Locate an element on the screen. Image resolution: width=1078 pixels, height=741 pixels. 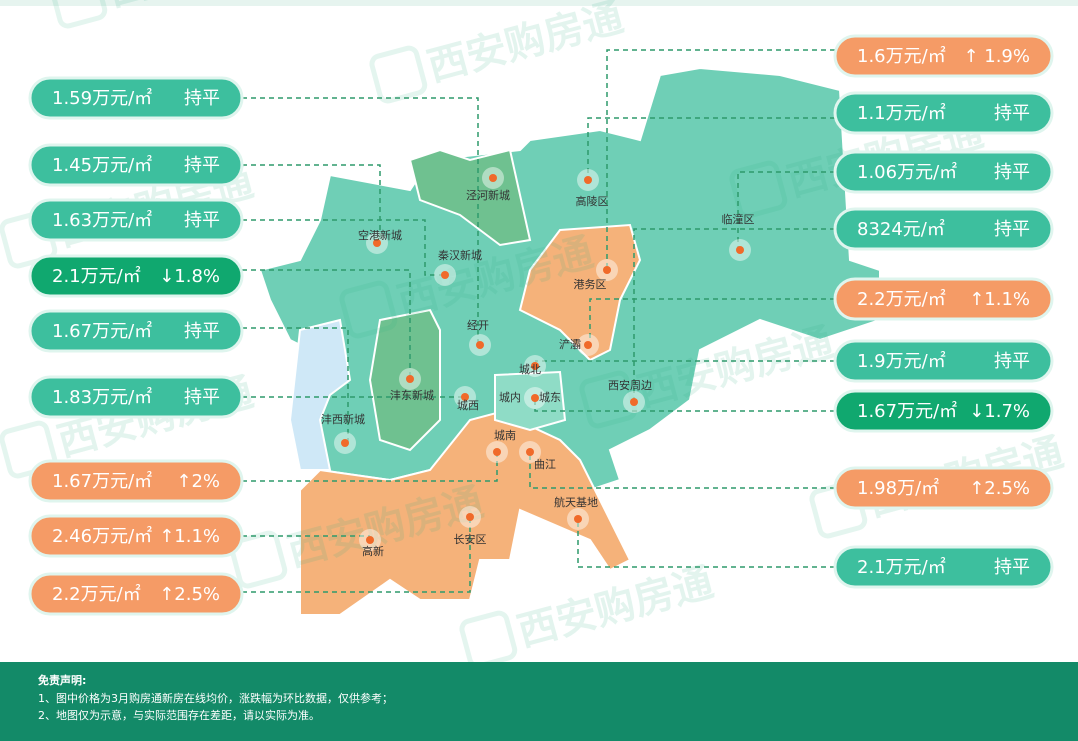
district-name: 临潼区 is located at coordinates (738, 219).